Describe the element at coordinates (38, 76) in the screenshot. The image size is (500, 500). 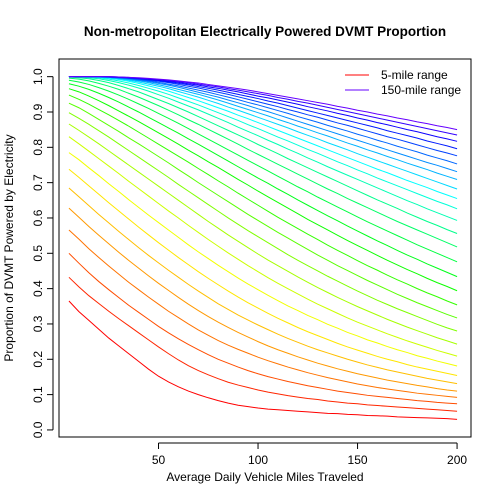
I see `y-tick-label: 1.0` at that location.